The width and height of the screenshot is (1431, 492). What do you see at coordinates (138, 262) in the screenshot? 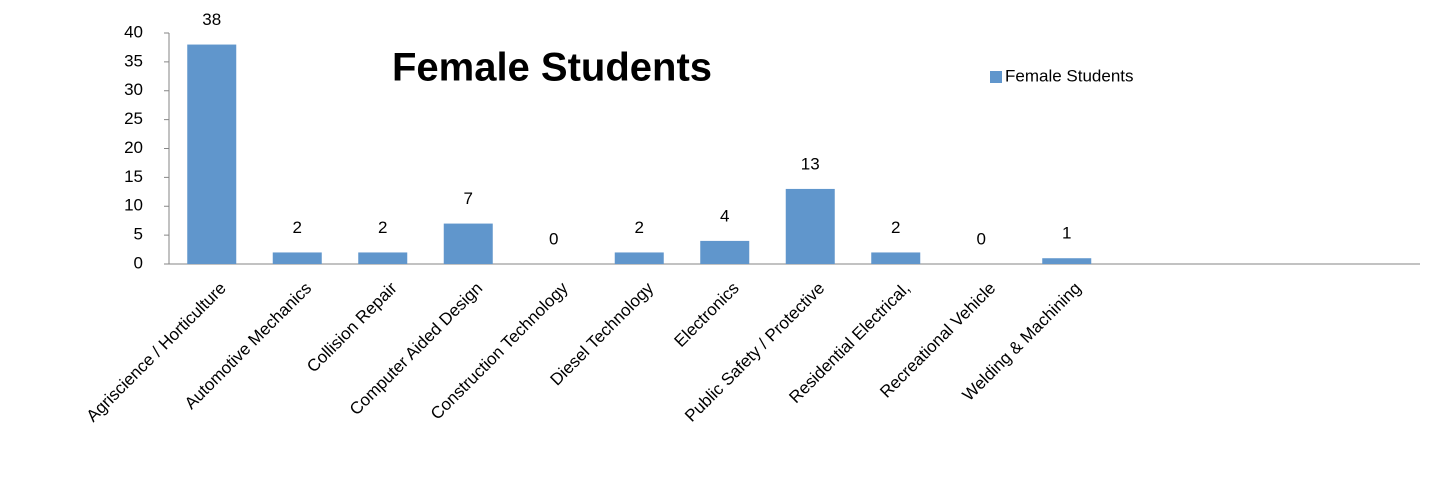
I see `y-tick-label: 0` at bounding box center [138, 262].